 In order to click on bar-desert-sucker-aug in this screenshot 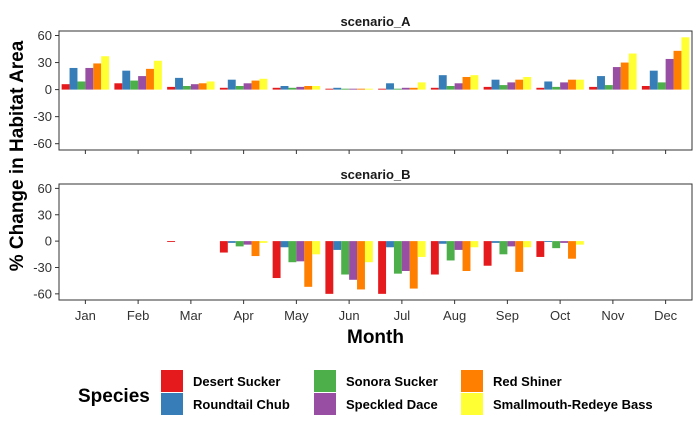, I will do `click(434, 88)`.